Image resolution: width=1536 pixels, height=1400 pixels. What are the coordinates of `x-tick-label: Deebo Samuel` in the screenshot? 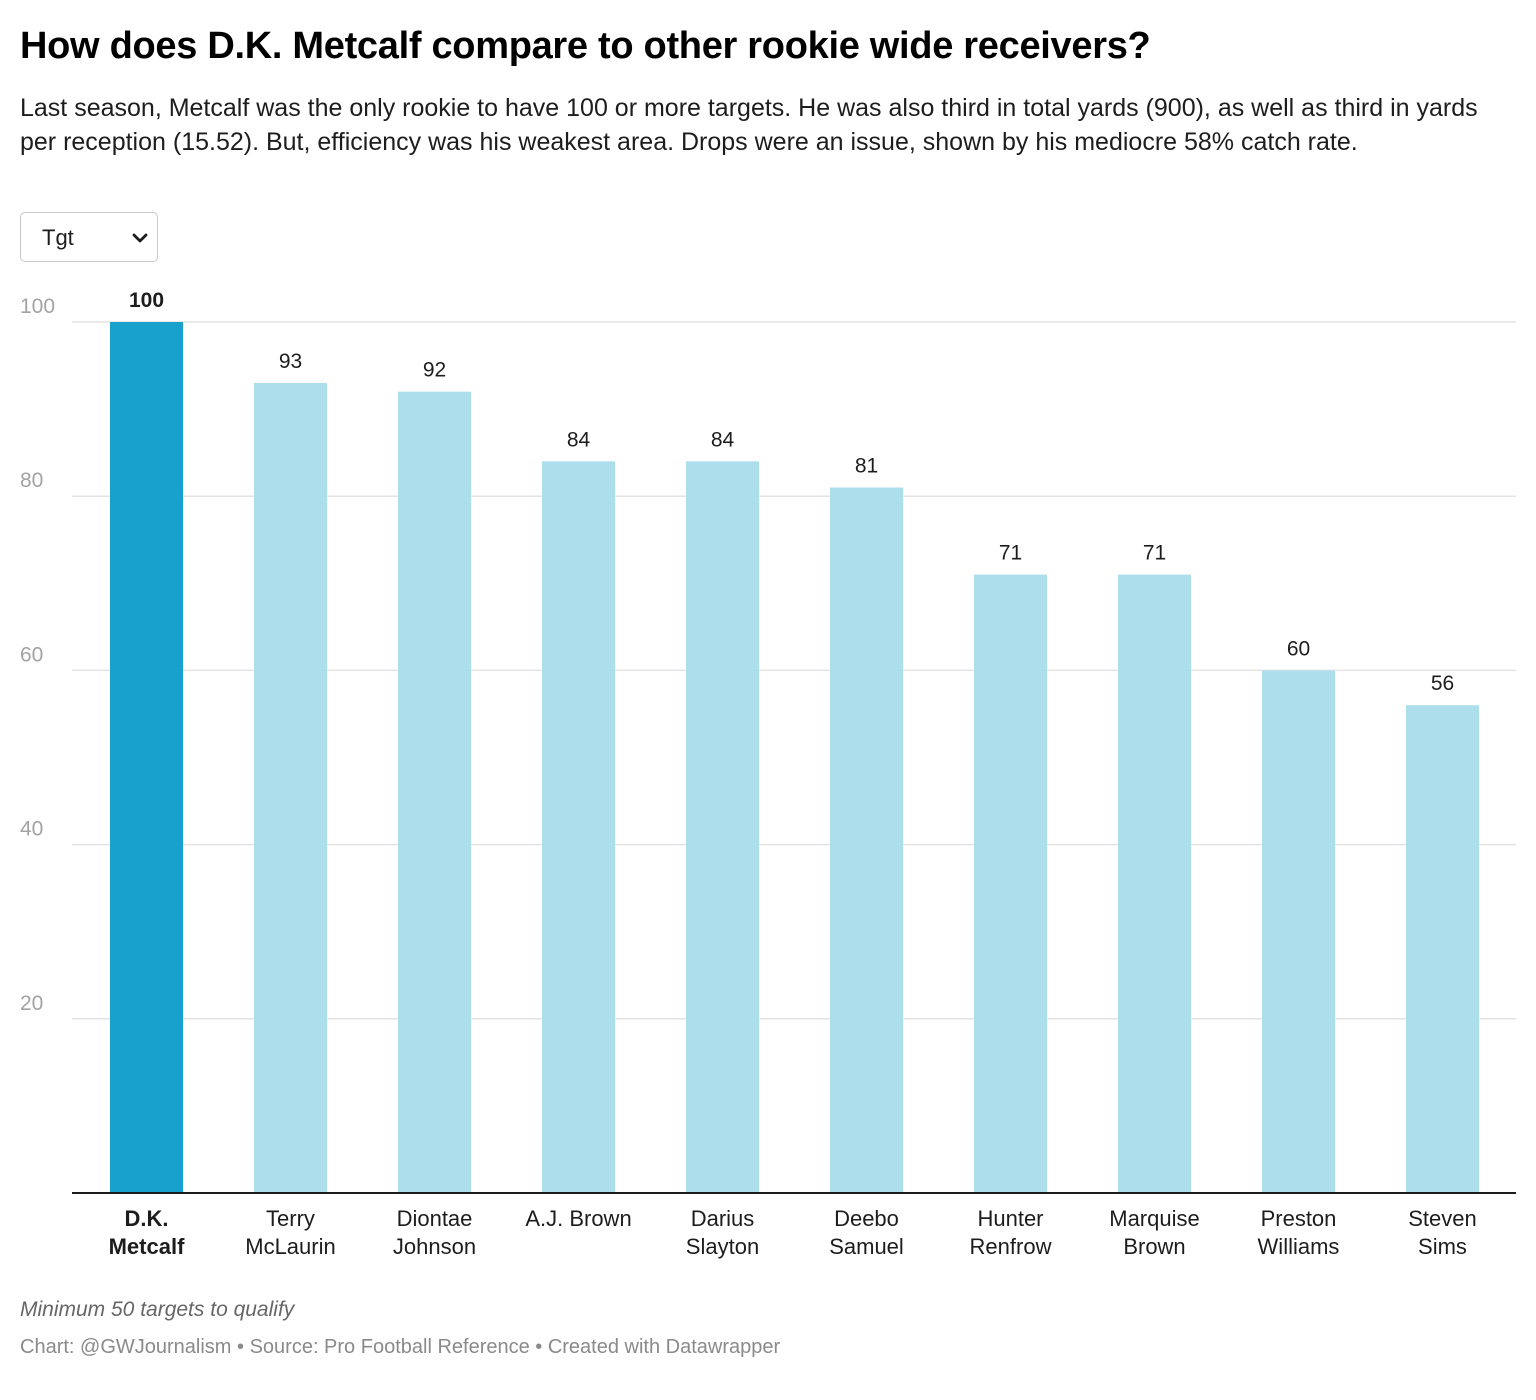 It's located at (866, 1232).